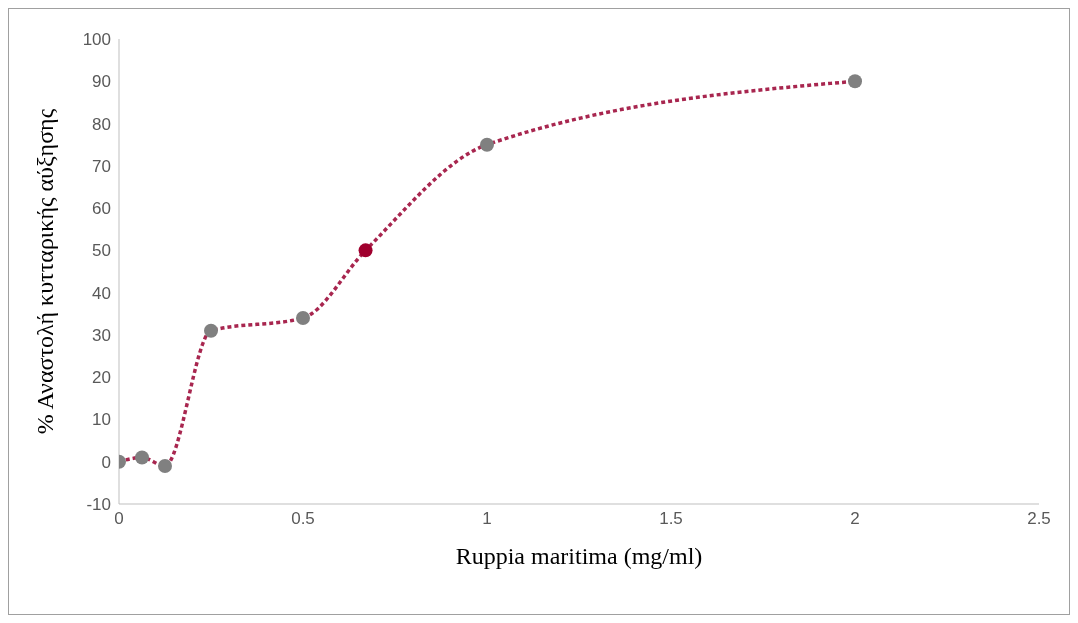 The width and height of the screenshot is (1078, 623). Describe the element at coordinates (44, 271) in the screenshot. I see `y-axis-title: % Αναστολή κυτταρικής αύξησης` at that location.